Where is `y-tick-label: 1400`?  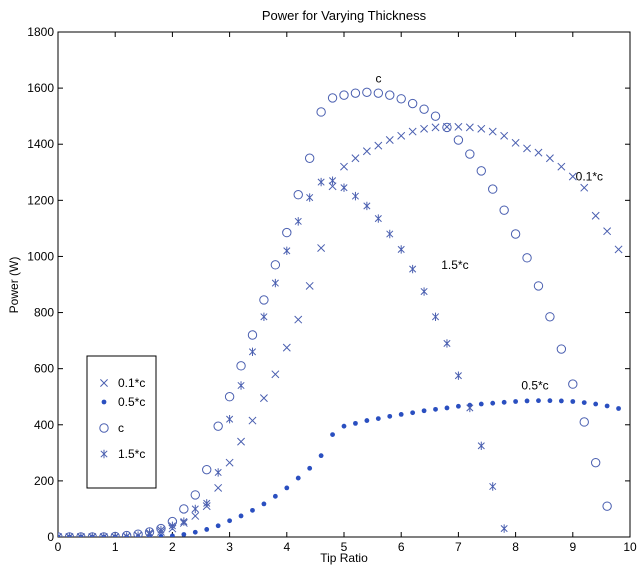 y-tick-label: 1400 is located at coordinates (40, 144).